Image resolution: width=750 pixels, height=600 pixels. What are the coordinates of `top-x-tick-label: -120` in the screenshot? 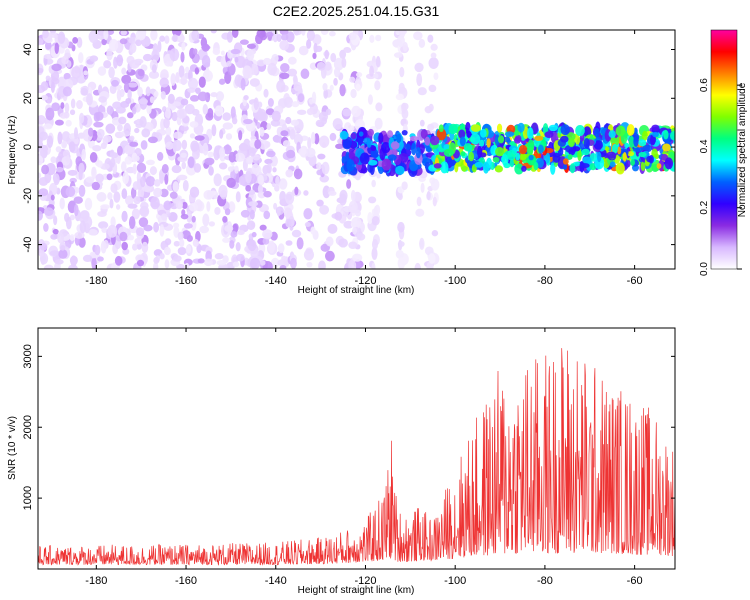 It's located at (365, 281).